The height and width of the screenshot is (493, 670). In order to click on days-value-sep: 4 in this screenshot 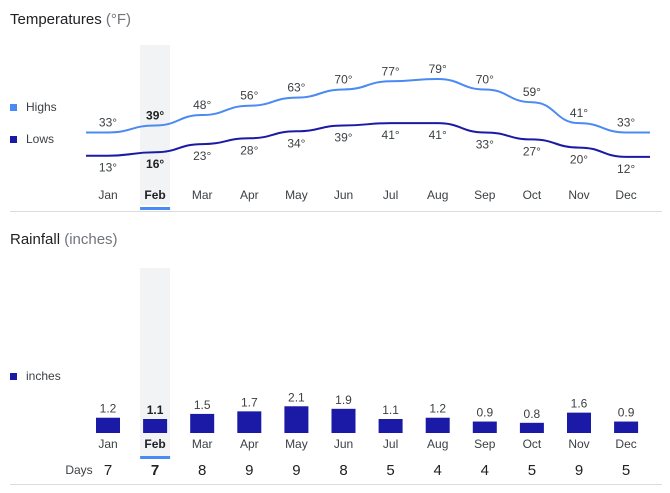, I will do `click(485, 470)`.